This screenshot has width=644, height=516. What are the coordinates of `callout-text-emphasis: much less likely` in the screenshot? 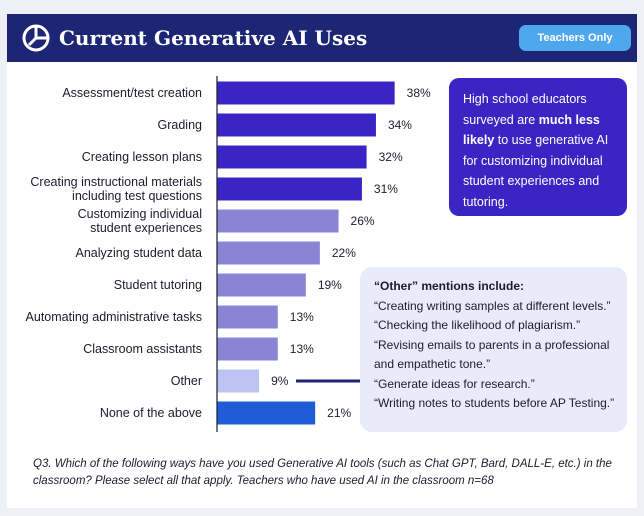 It's located at (531, 130).